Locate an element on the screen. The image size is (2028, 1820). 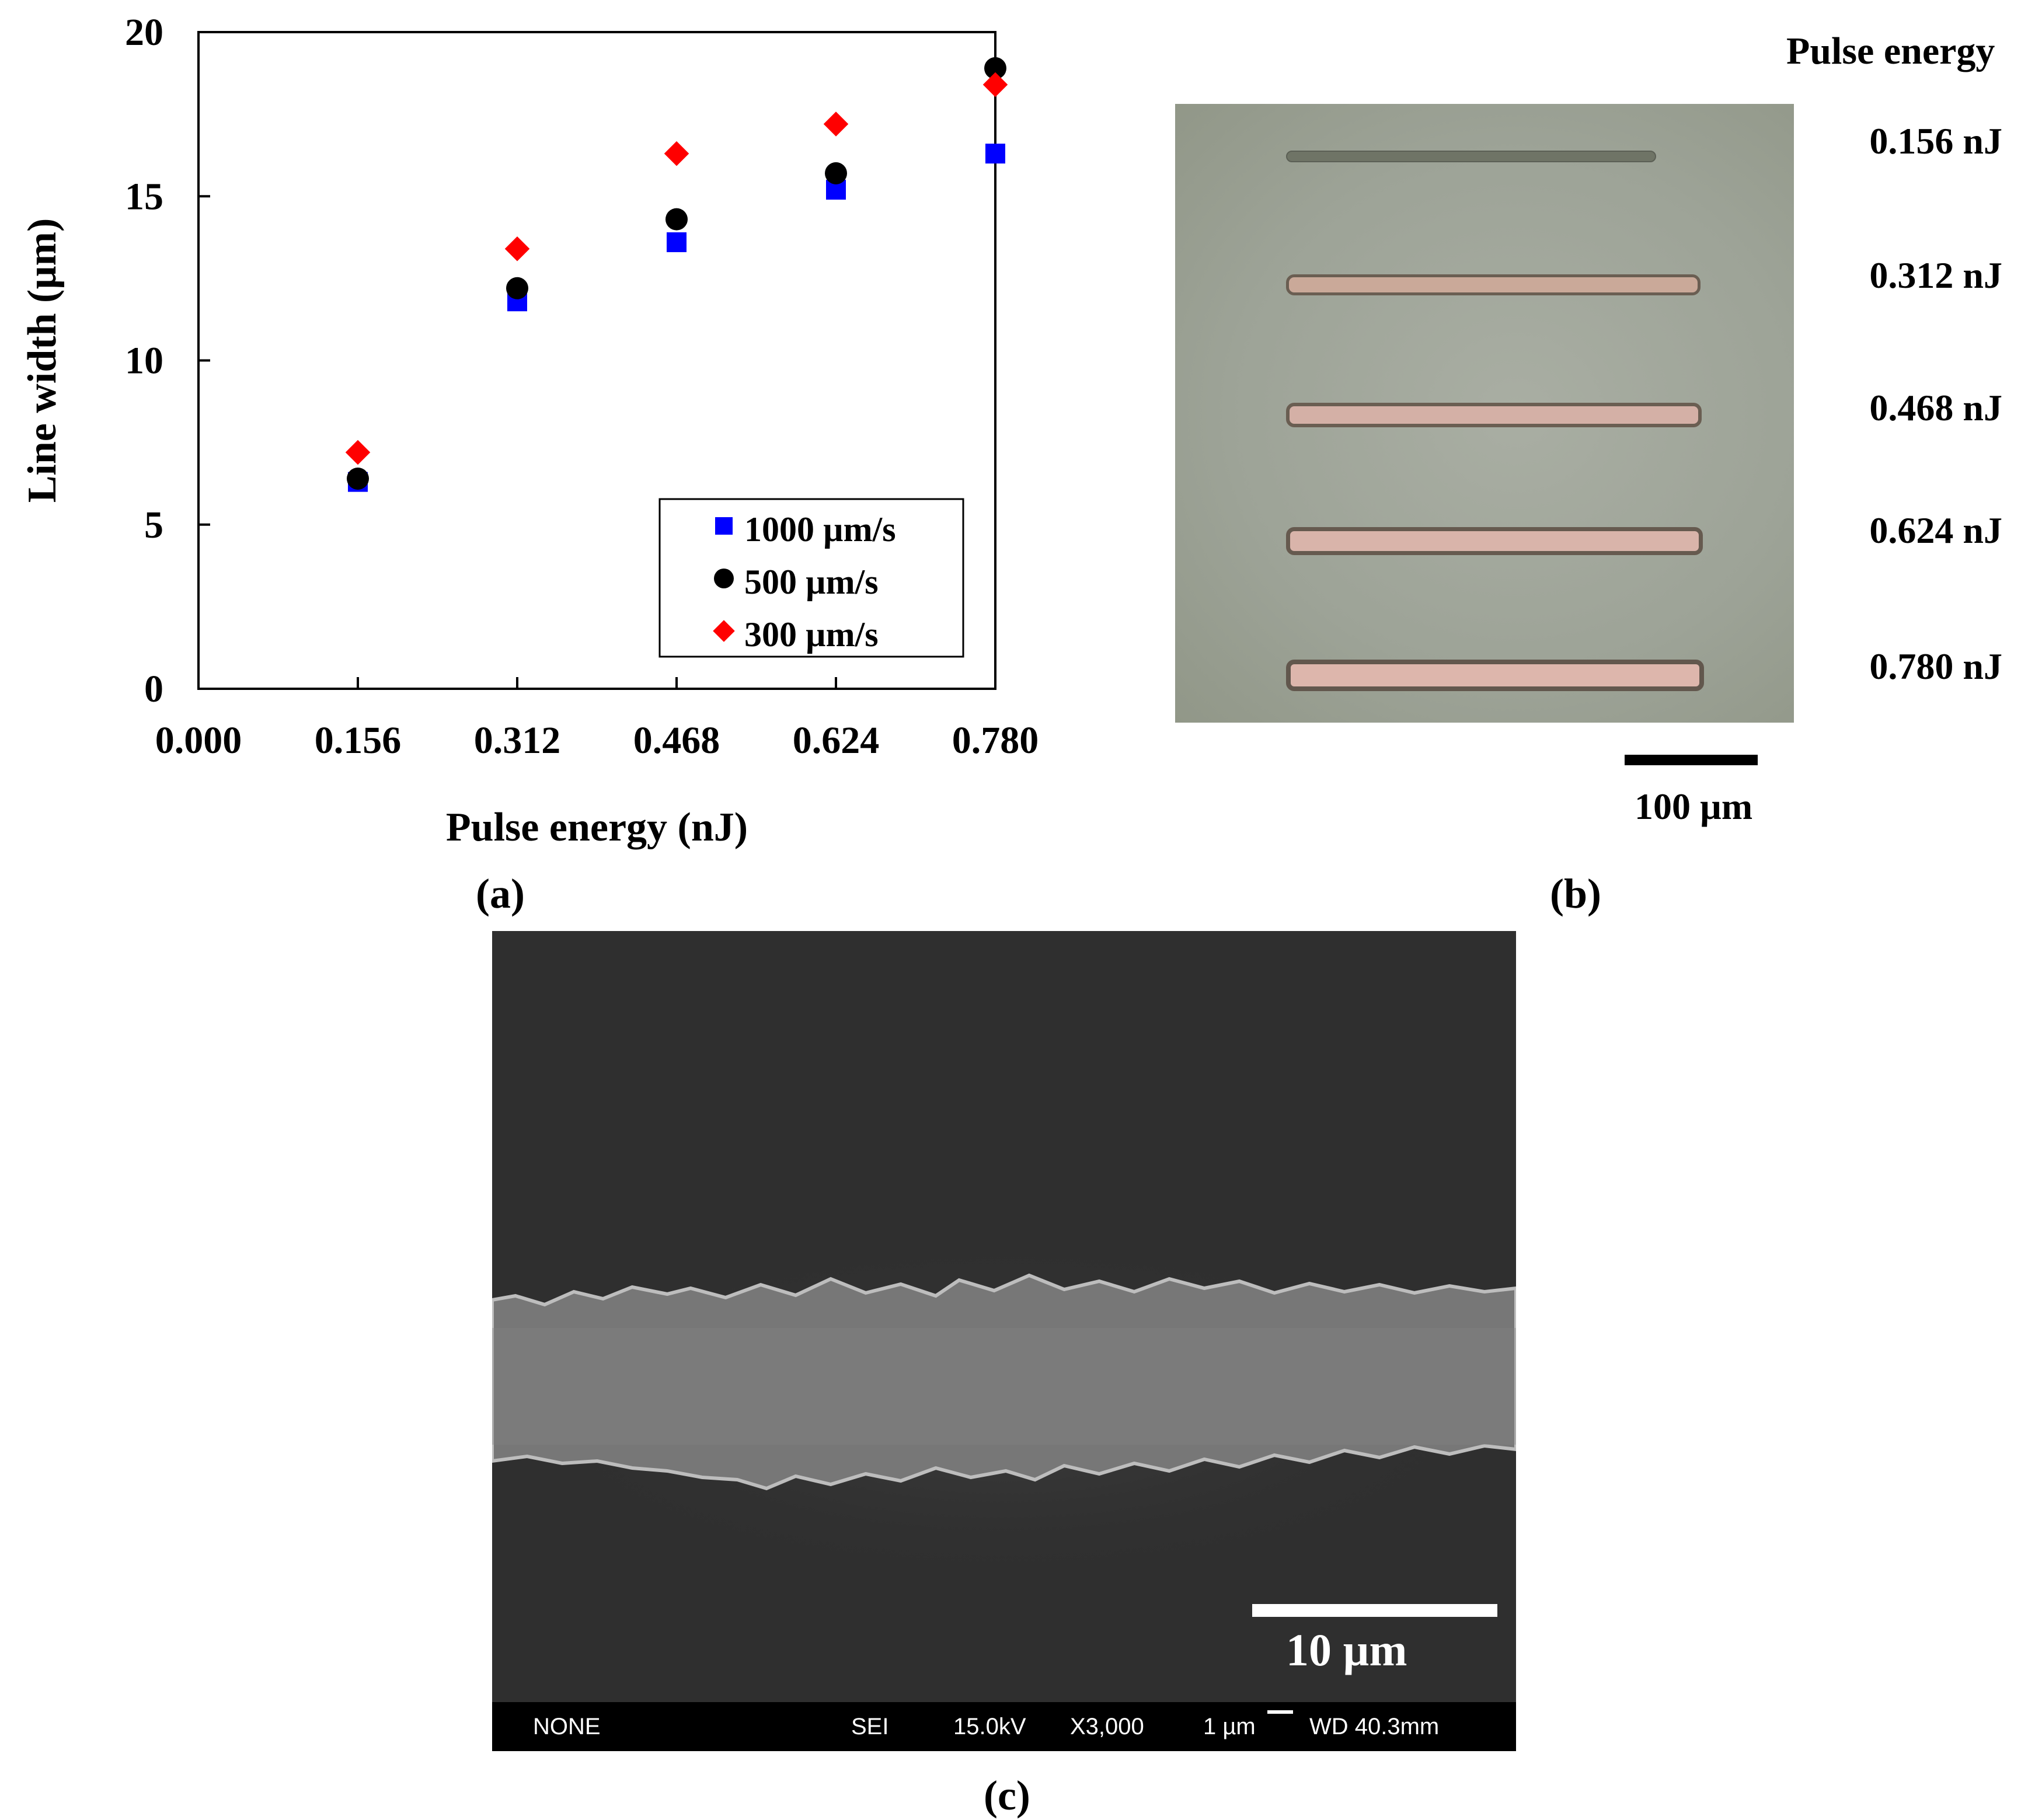
energy-label-2: 0.312 nJ is located at coordinates (1935, 275).